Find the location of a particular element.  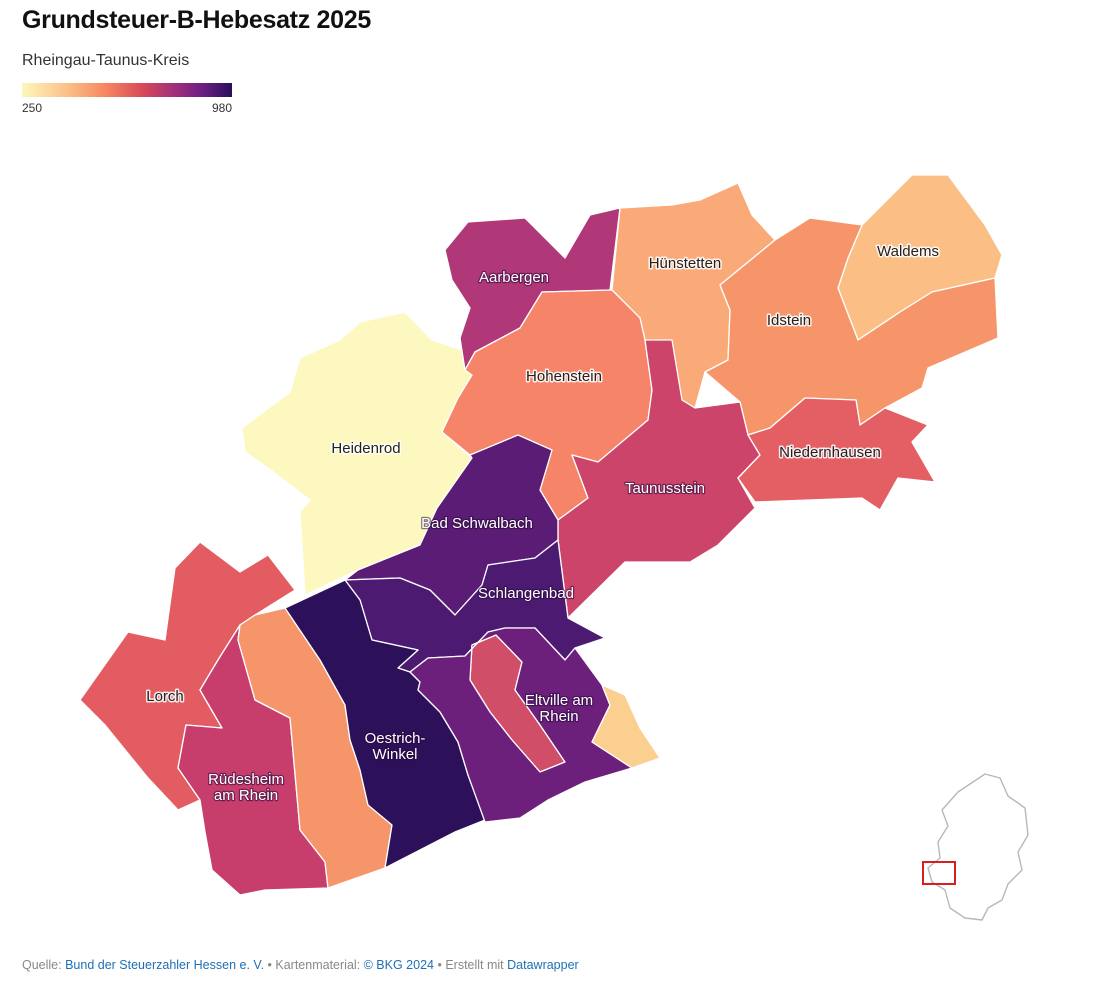

region-idstein is located at coordinates (851, 326).